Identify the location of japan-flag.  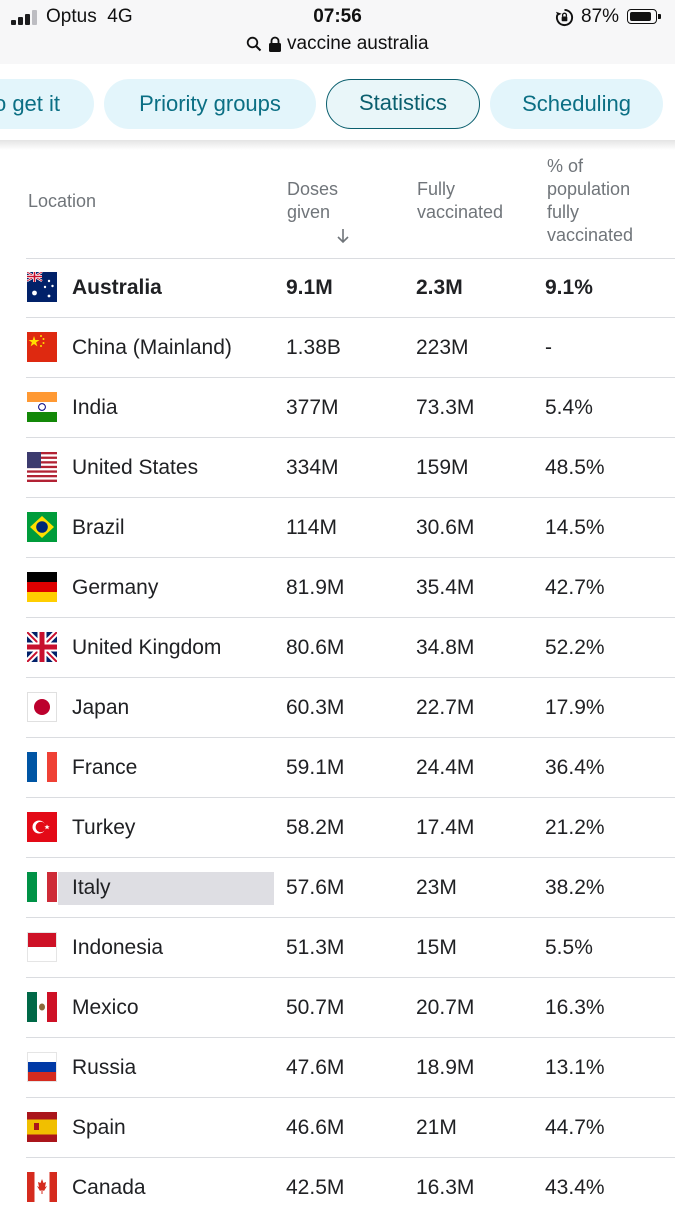
(42, 707).